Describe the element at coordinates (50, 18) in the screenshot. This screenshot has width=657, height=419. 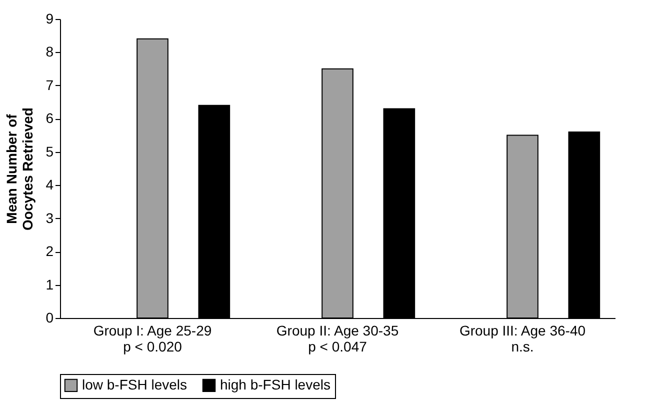
I see `y-tick-label: 9` at that location.